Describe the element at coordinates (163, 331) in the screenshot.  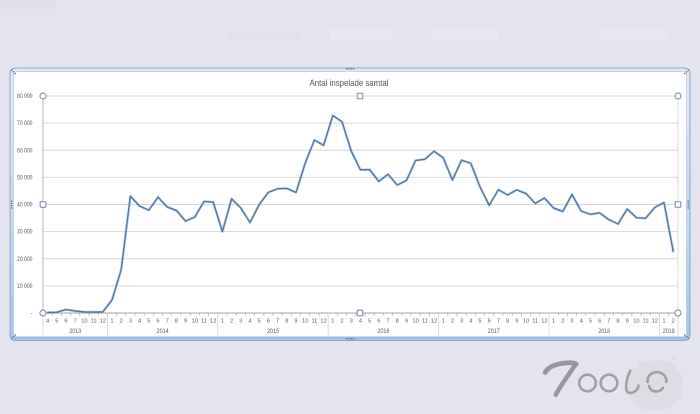
I see `svg-text: 2014` at that location.